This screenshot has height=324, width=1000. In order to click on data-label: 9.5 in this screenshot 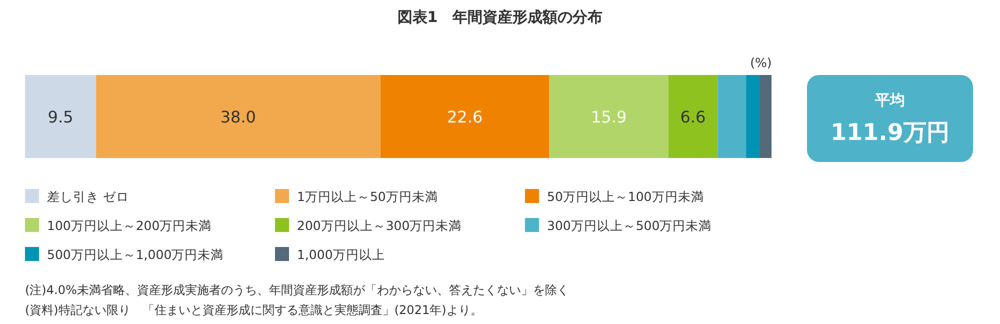, I will do `click(61, 117)`.